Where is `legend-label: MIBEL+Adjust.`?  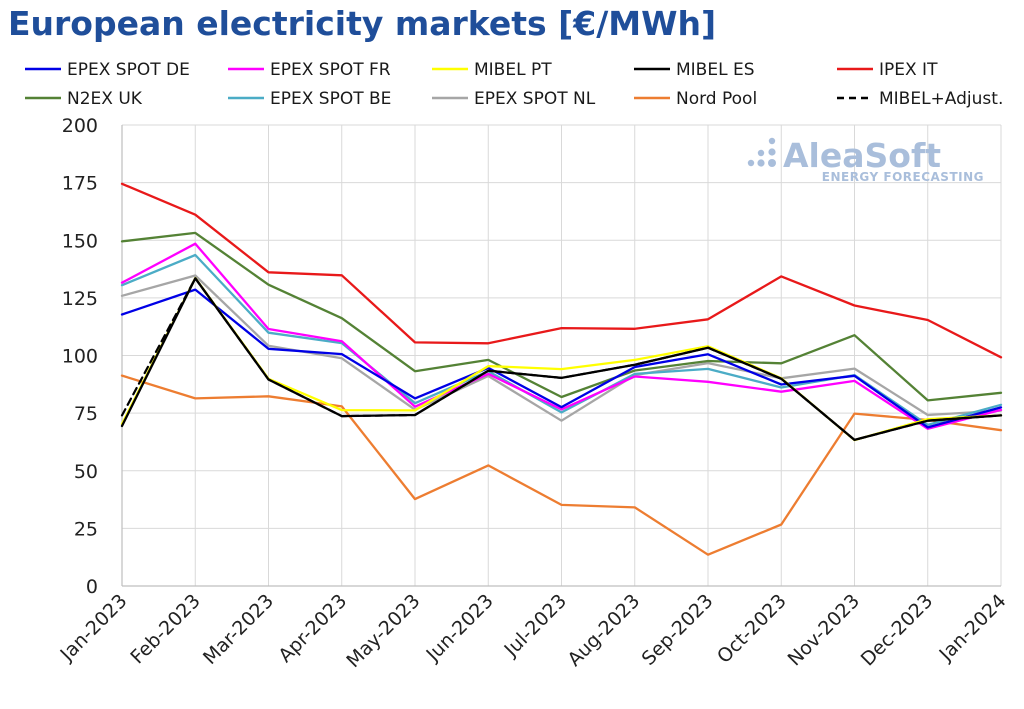 legend-label: MIBEL+Adjust. is located at coordinates (941, 99).